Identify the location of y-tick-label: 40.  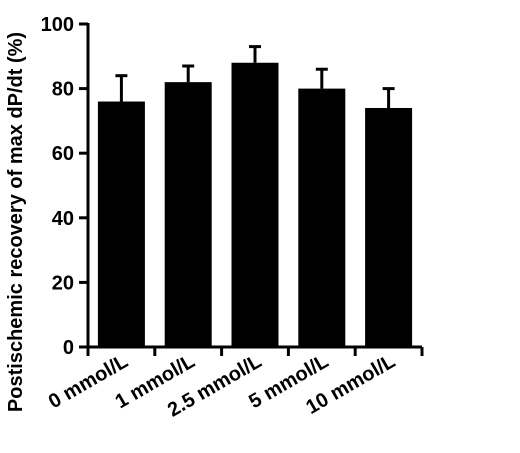
(63, 219).